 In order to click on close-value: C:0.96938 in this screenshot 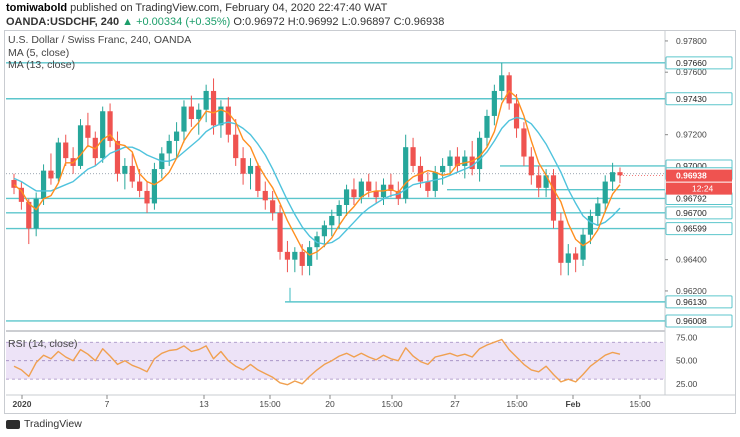, I will do `click(419, 22)`.